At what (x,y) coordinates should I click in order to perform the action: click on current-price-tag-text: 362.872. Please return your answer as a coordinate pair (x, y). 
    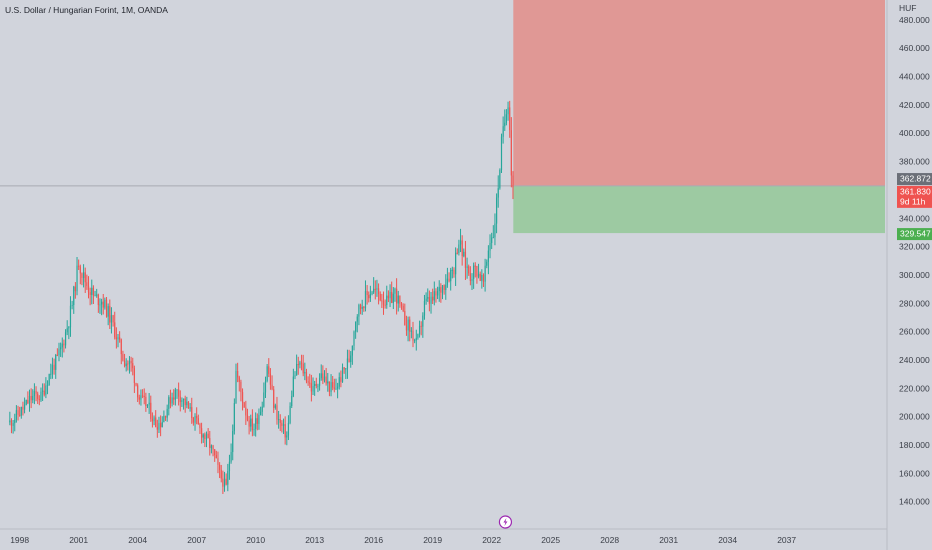
    Looking at the image, I should click on (915, 179).